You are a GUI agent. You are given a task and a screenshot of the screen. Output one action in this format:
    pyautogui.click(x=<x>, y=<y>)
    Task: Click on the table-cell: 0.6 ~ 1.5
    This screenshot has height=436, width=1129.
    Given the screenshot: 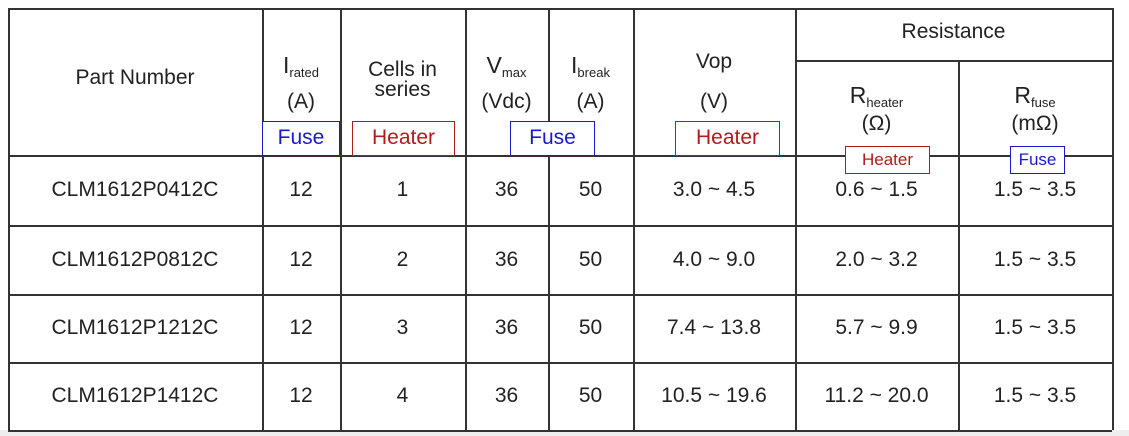 What is the action you would take?
    pyautogui.click(x=876, y=189)
    